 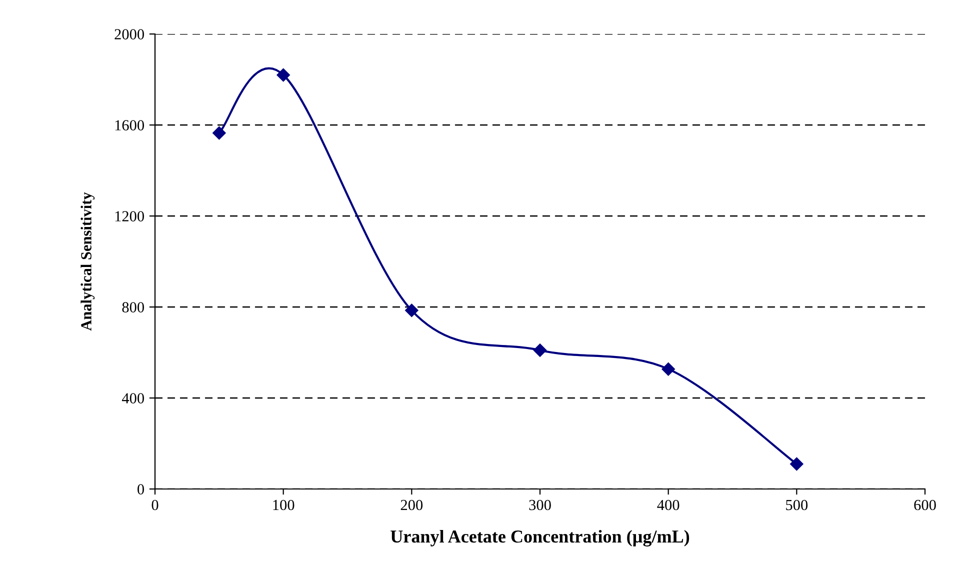 What do you see at coordinates (133, 307) in the screenshot?
I see `y-tick-label: 800` at bounding box center [133, 307].